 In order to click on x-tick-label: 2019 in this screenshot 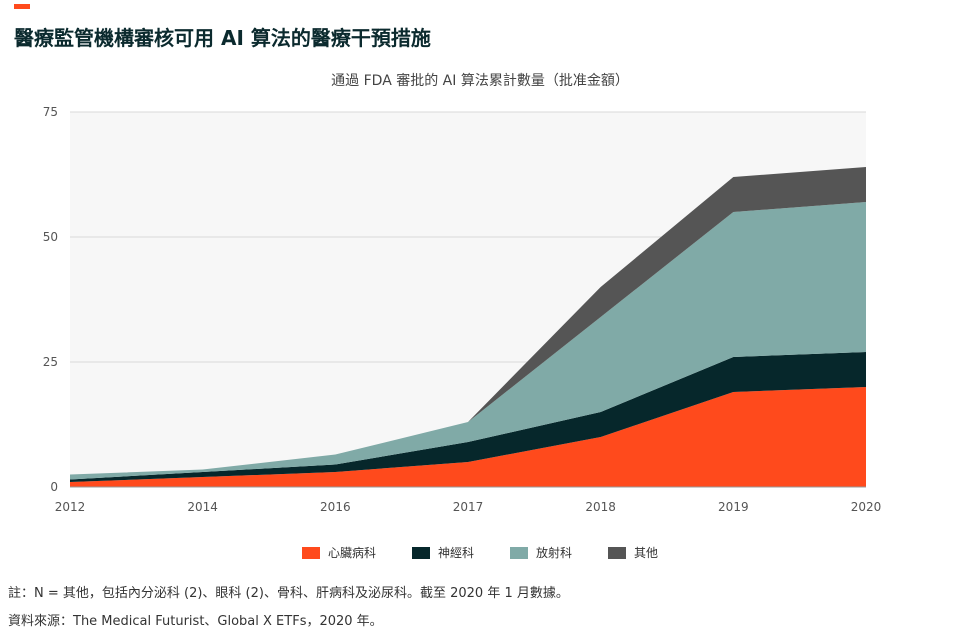, I will do `click(733, 507)`.